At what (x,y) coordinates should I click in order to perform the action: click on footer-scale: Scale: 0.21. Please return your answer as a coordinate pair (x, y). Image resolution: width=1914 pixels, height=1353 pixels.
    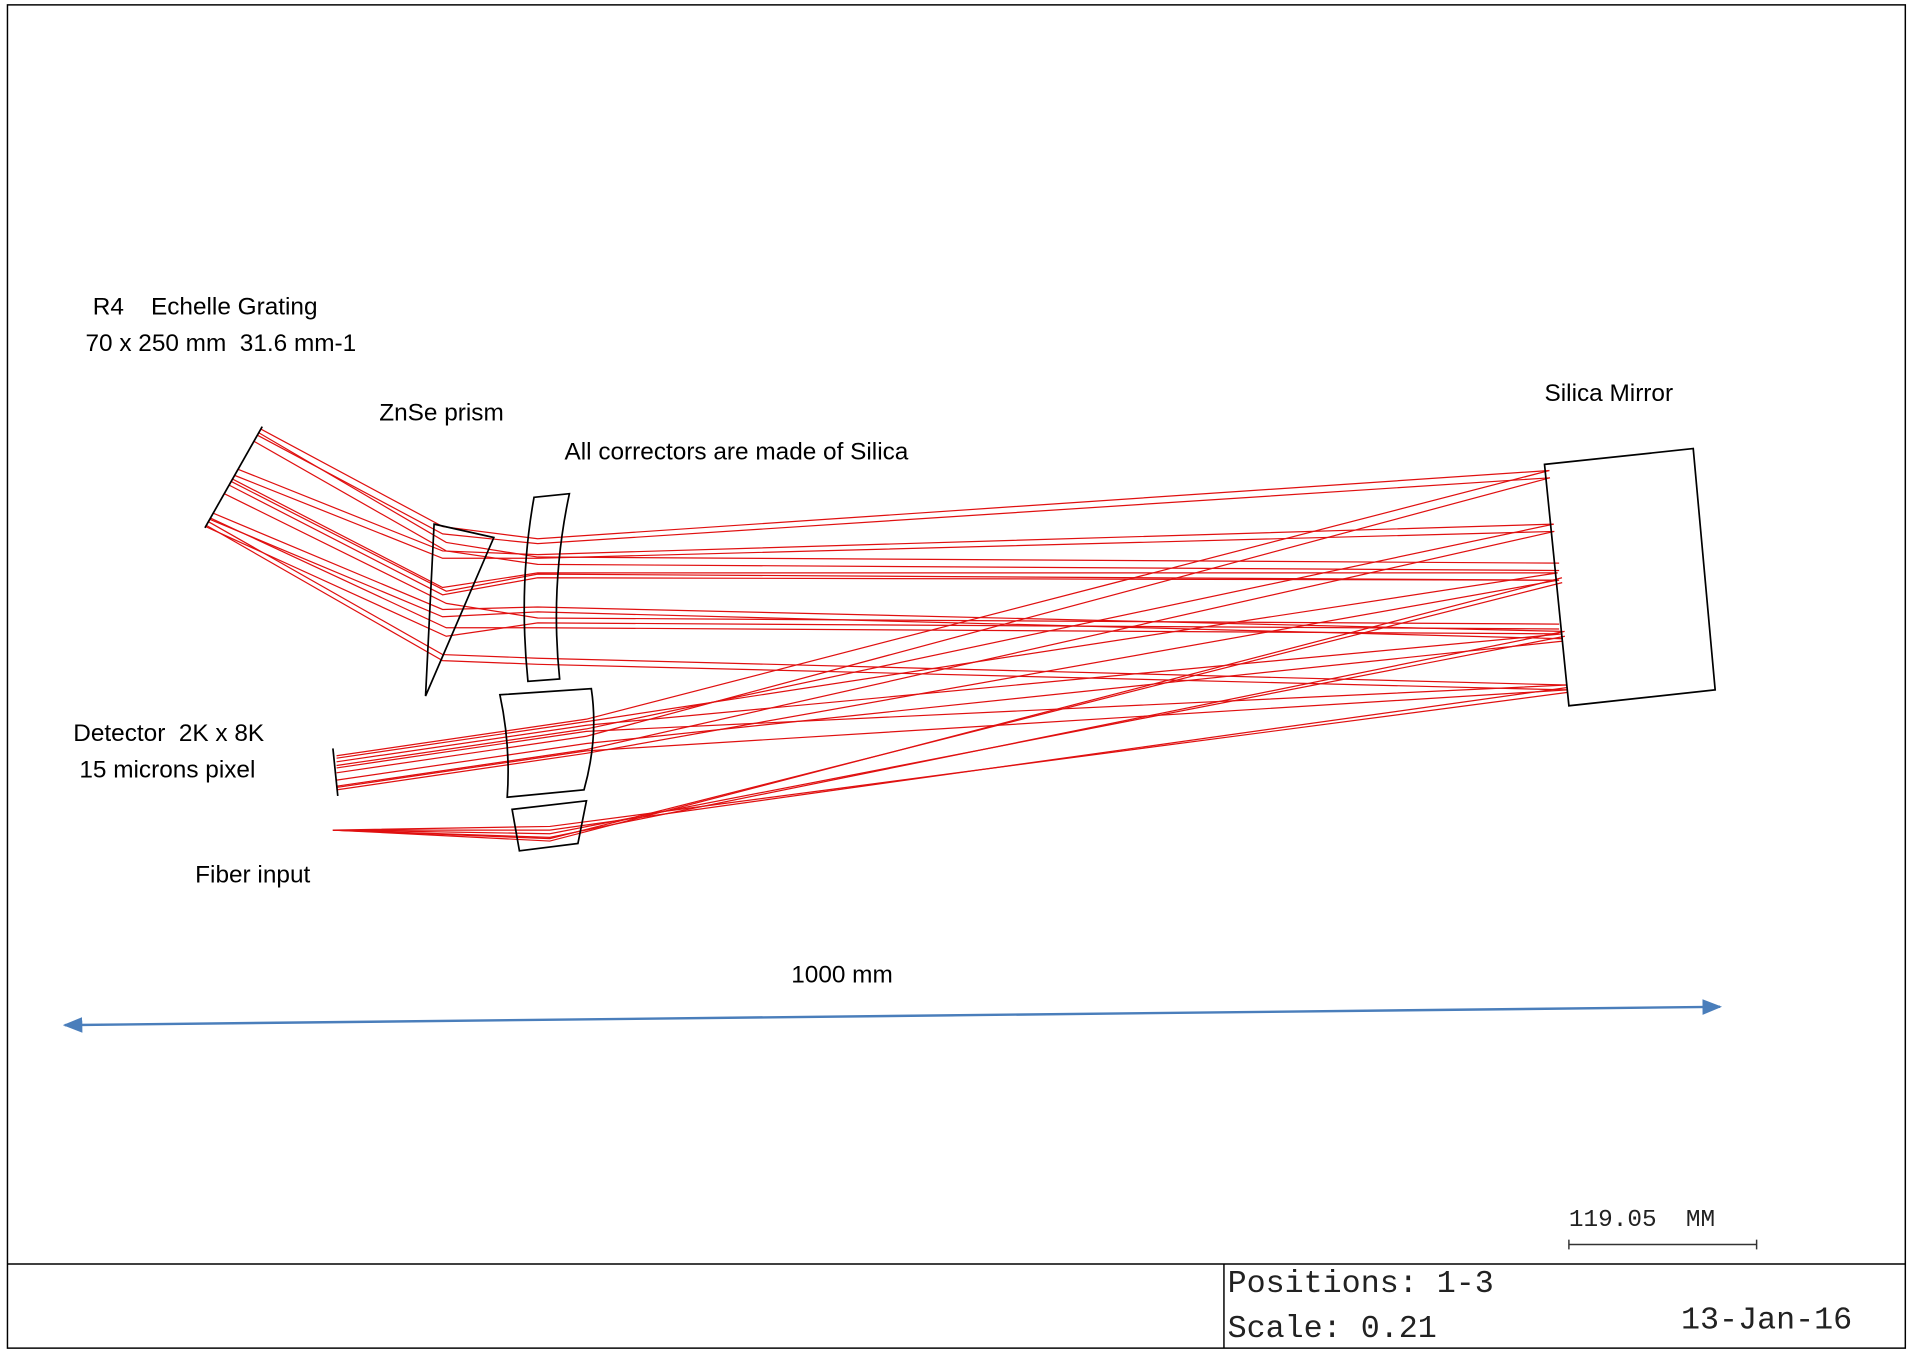
    Looking at the image, I should click on (1332, 1329).